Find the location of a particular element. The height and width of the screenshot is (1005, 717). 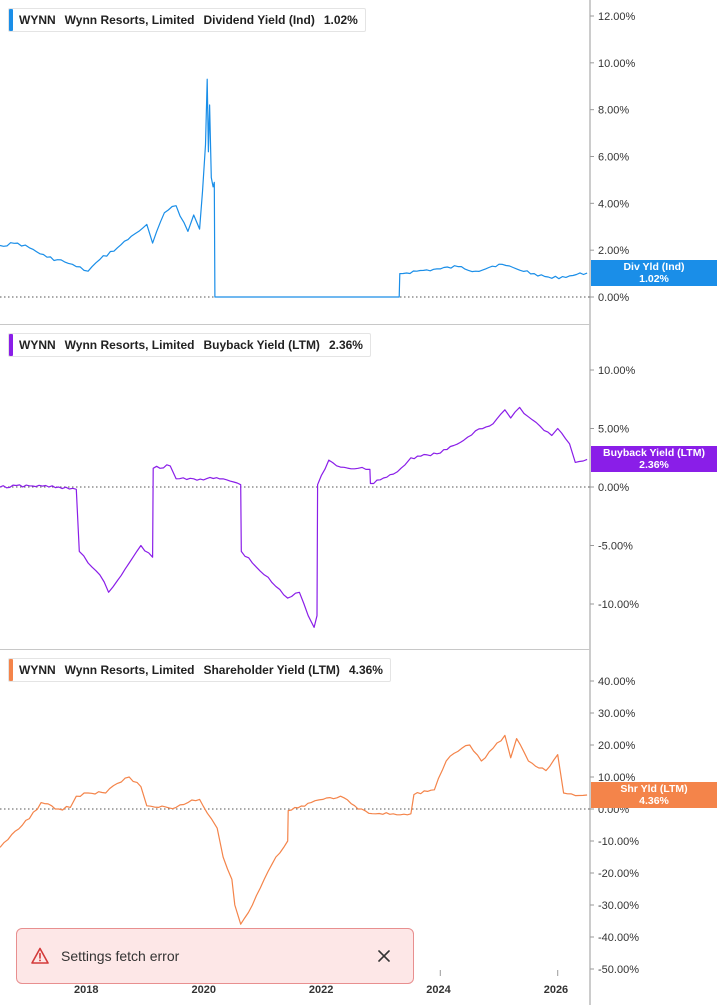

error-toast: Settings fetch error is located at coordinates (215, 956).